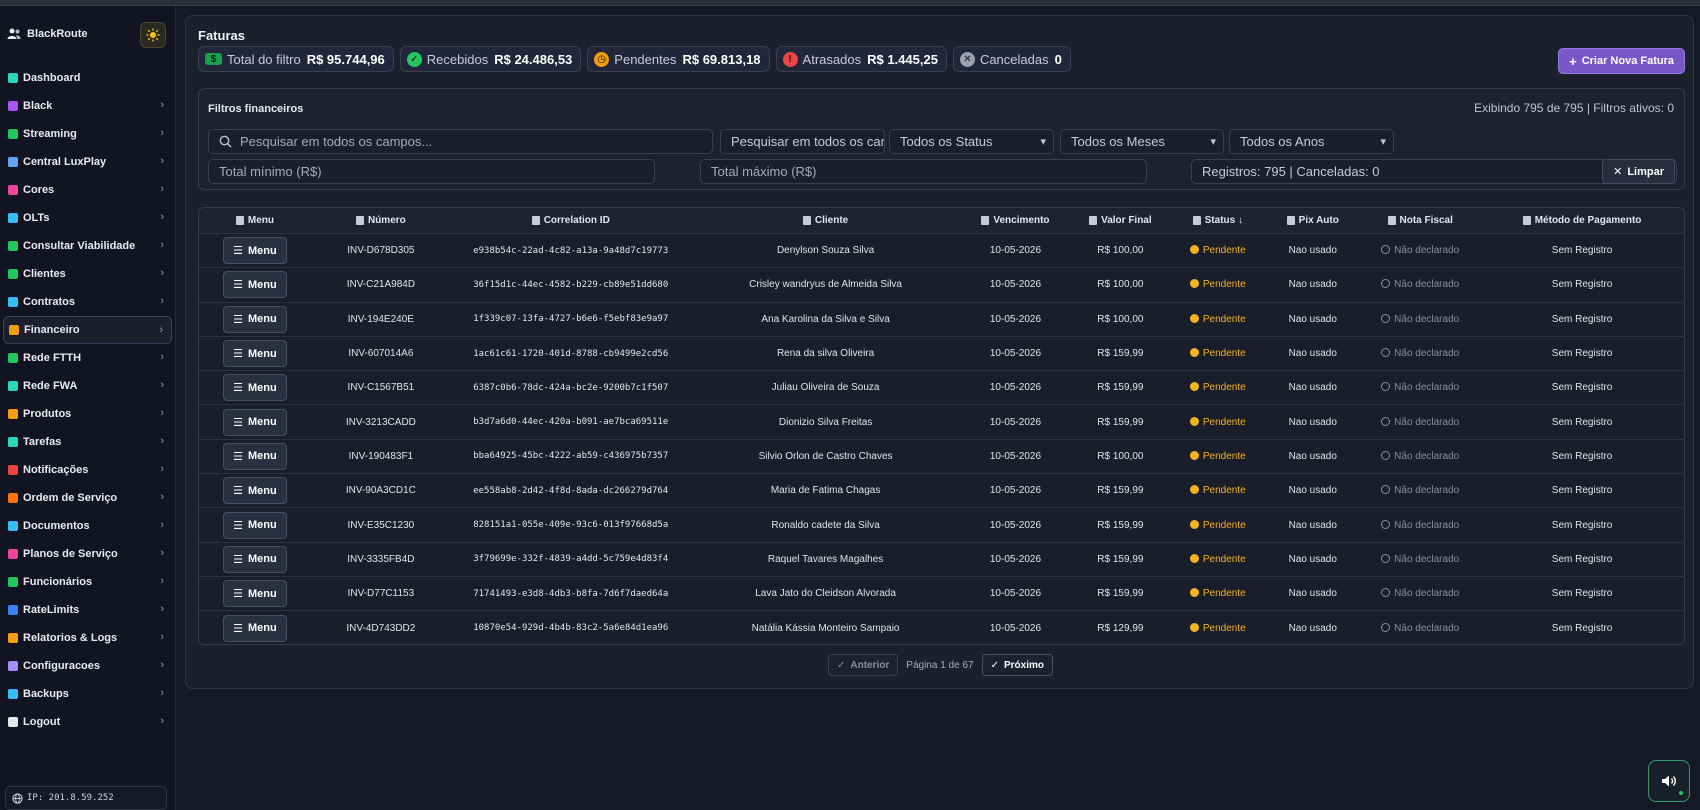 The width and height of the screenshot is (1700, 810). Describe the element at coordinates (1120, 220) in the screenshot. I see `column-header: Valor Final` at that location.